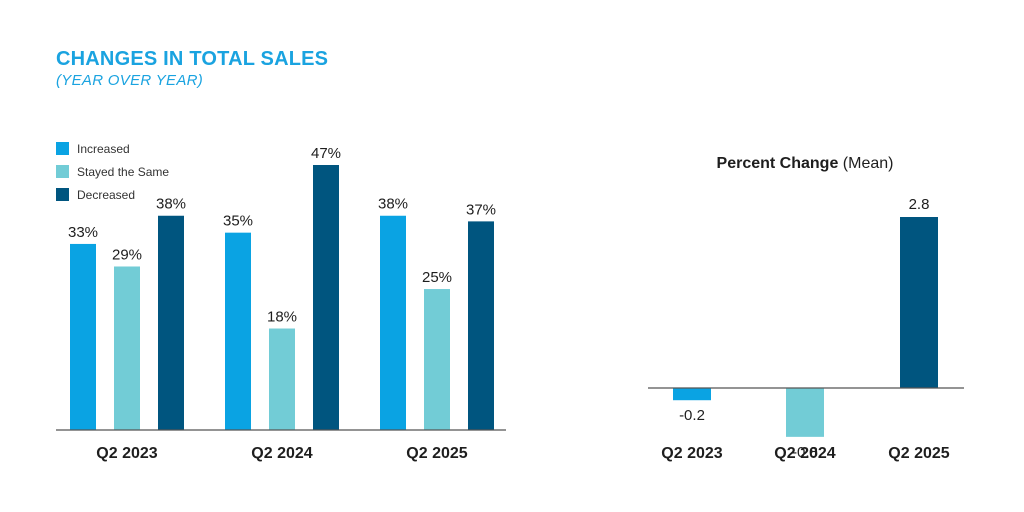 The width and height of the screenshot is (1024, 512). What do you see at coordinates (171, 204) in the screenshot?
I see `bar-value-label-0-2: 38%` at bounding box center [171, 204].